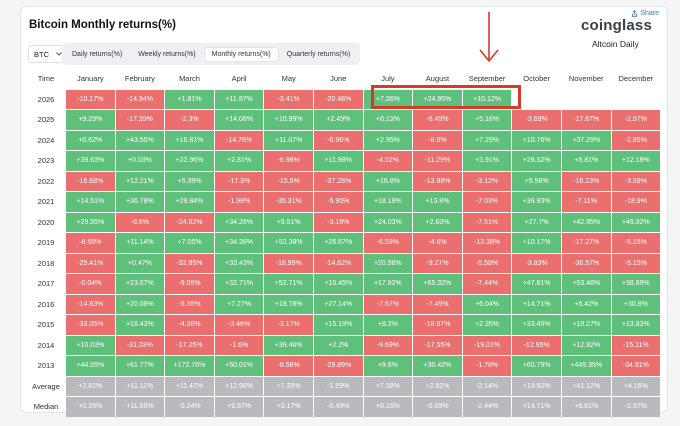 The image size is (680, 426). I want to click on column-header: Time, so click(46, 79).